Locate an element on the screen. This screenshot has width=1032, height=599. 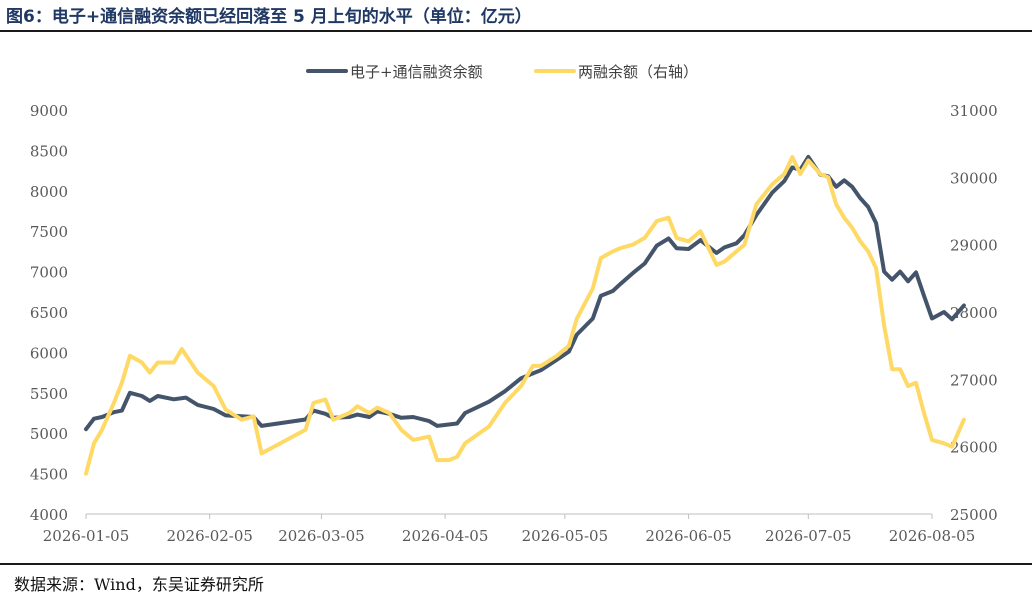
left-tick-label: 6500 is located at coordinates (49, 313).